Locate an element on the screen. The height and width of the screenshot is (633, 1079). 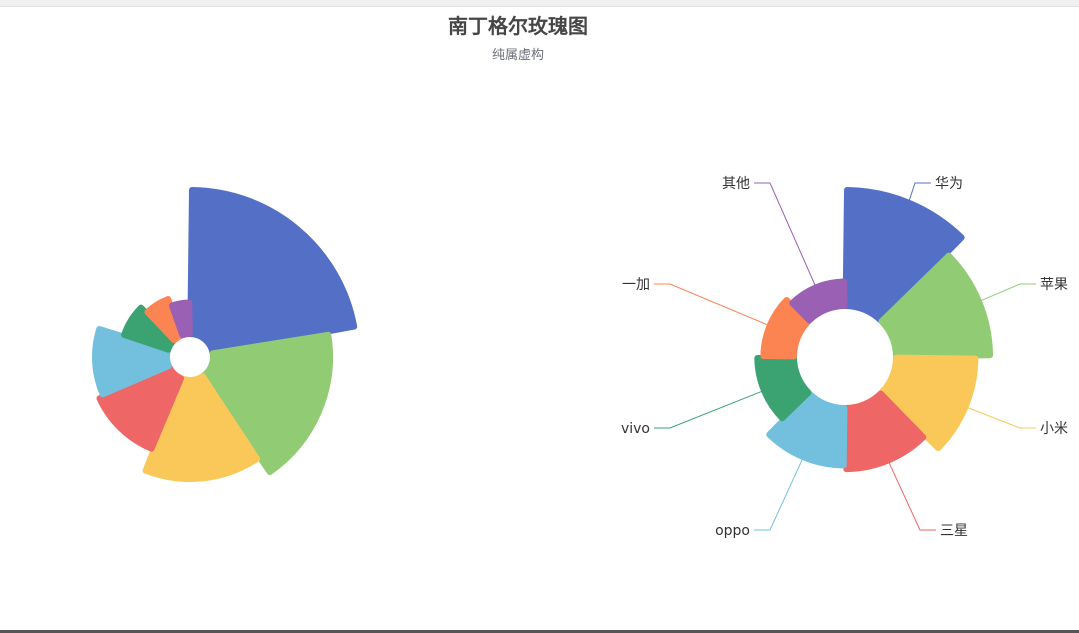
rose-right-slice-oppo is located at coordinates (807, 429).